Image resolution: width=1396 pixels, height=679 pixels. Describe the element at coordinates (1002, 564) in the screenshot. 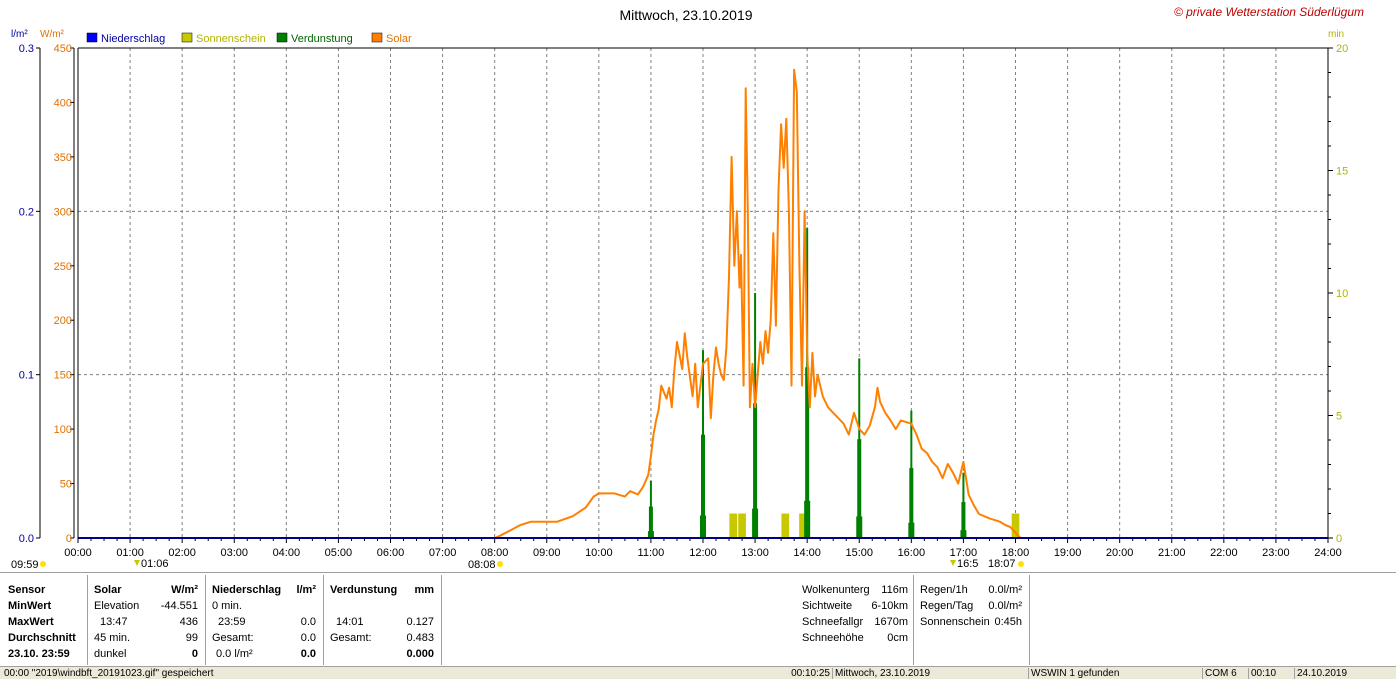

I see `sunset-label: 18:07` at that location.